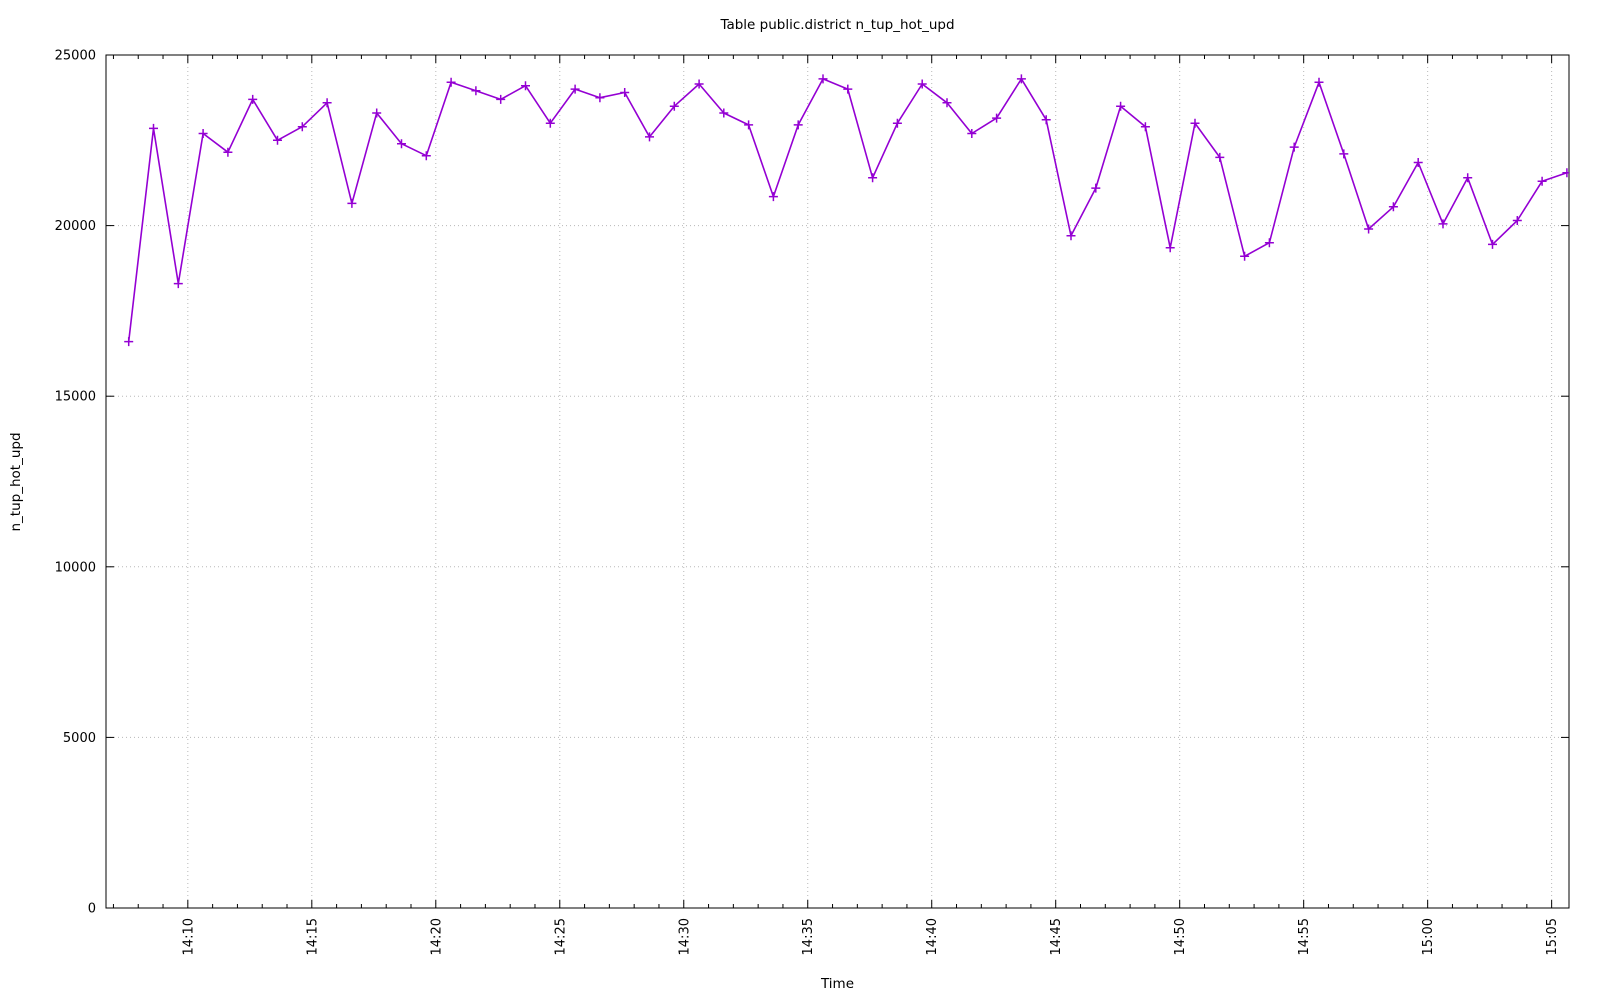  What do you see at coordinates (1180, 936) in the screenshot?
I see `x-tick-label: 14:50` at bounding box center [1180, 936].